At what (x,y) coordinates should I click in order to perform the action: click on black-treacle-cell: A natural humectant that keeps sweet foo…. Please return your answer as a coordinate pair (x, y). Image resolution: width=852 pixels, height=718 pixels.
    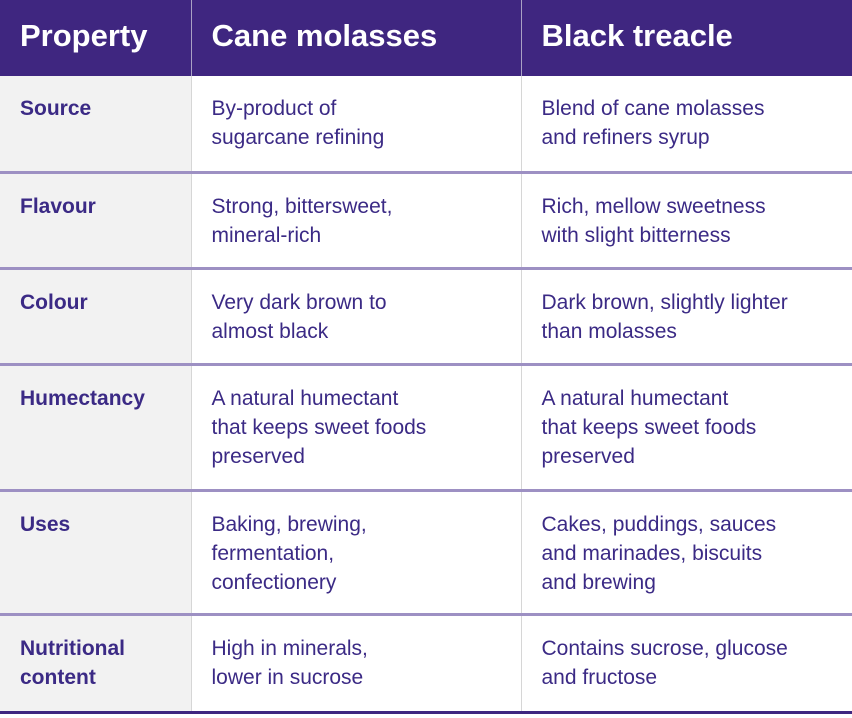
    Looking at the image, I should click on (686, 426).